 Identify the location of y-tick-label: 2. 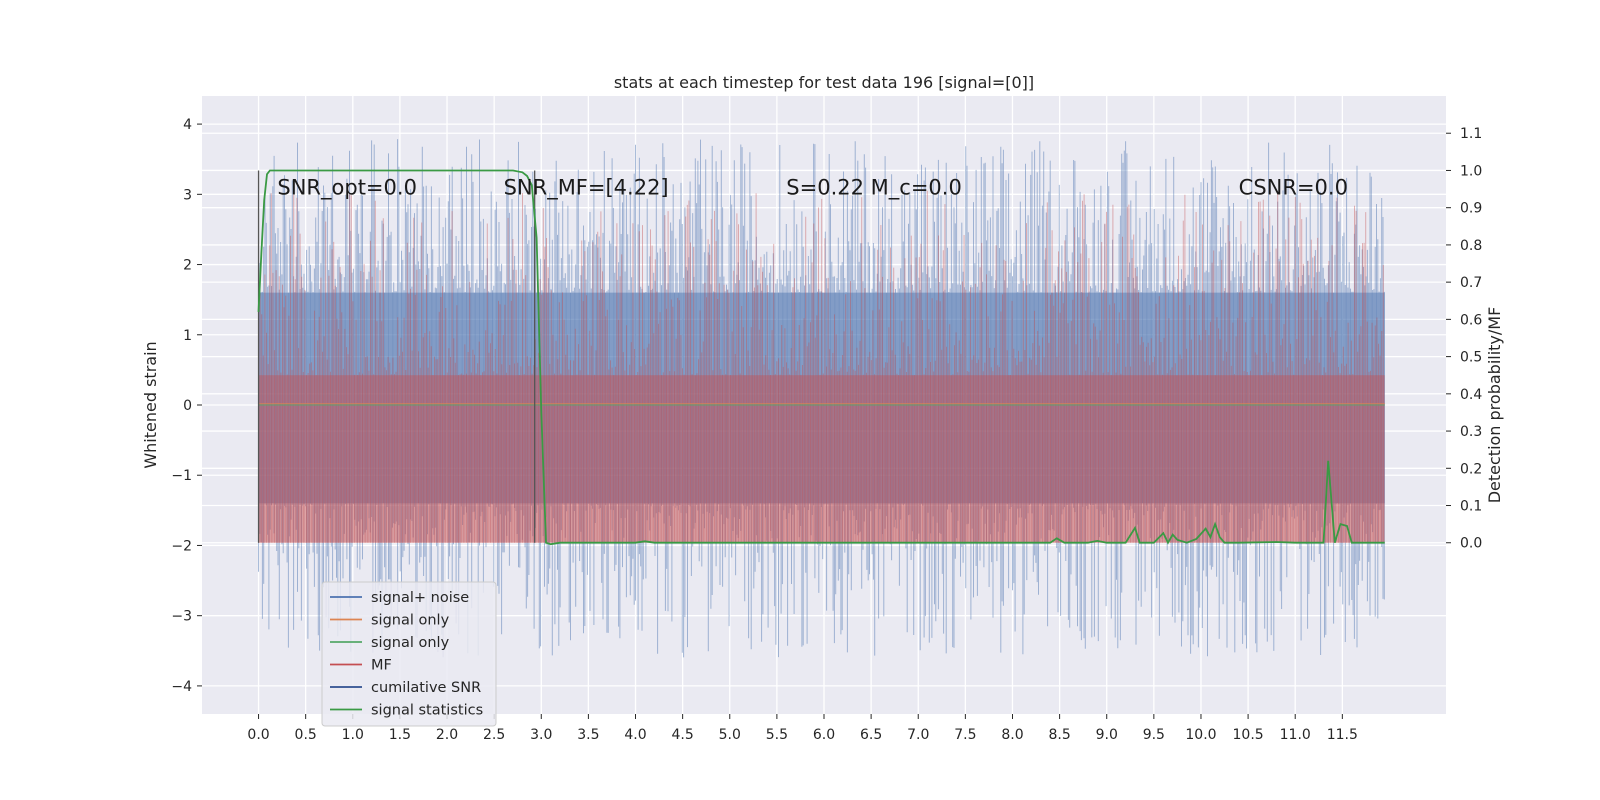
(187, 266).